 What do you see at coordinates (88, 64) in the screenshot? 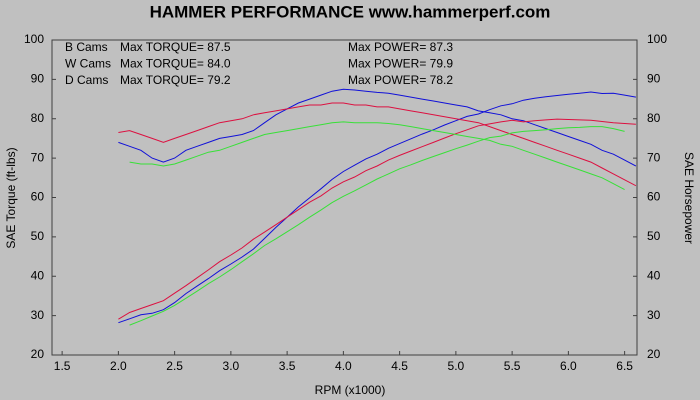
I see `legend-label: W Cams` at bounding box center [88, 64].